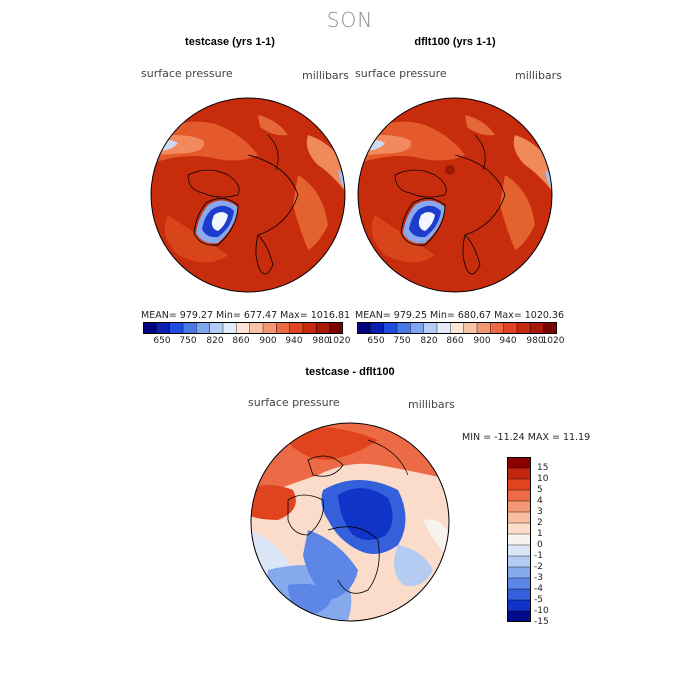  I want to click on colorbar-label: -15, so click(541, 622).